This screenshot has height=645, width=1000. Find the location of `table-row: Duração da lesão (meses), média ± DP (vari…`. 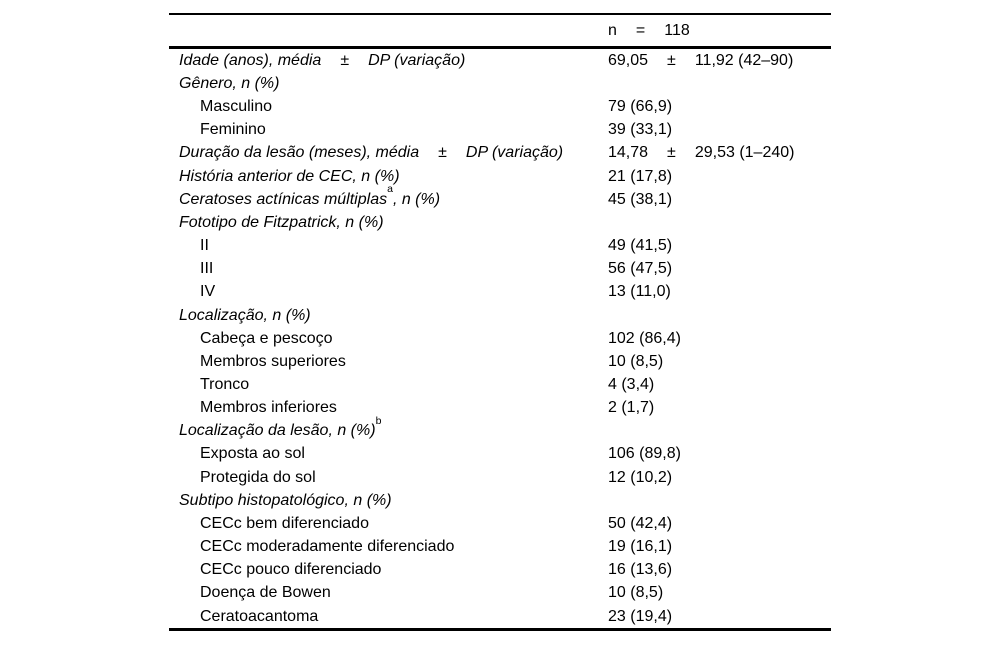

table-row: Duração da lesão (meses), média ± DP (vari… is located at coordinates (500, 153).